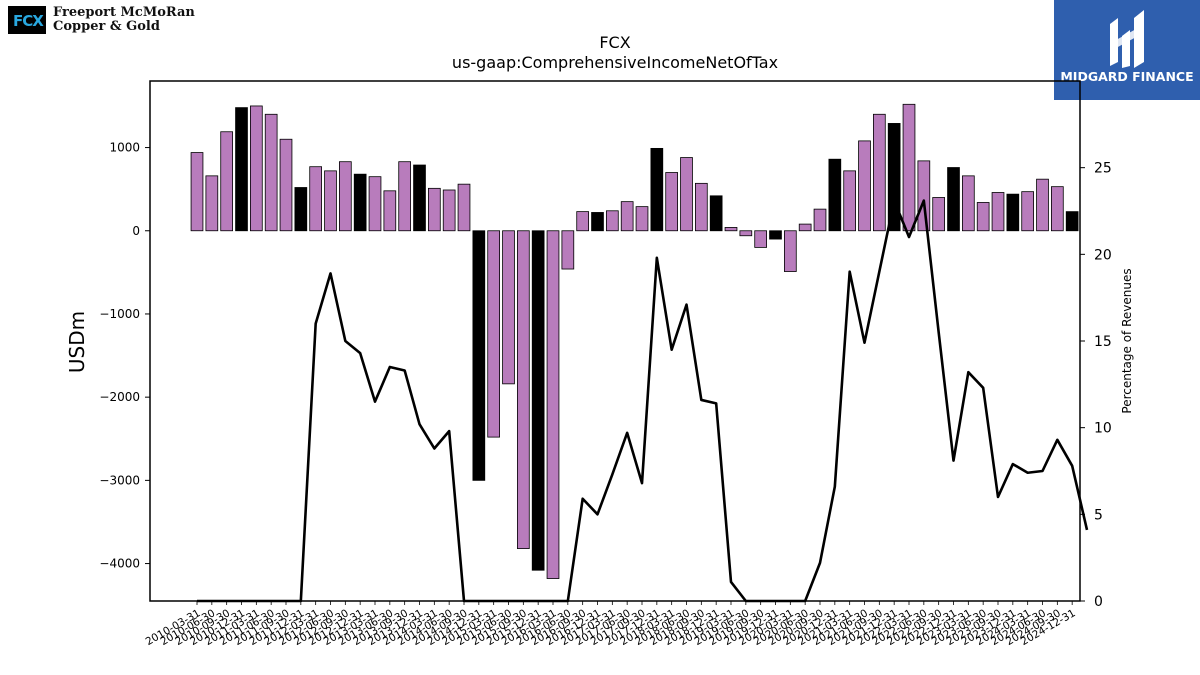  What do you see at coordinates (106, 26) in the screenshot?
I see `logo-line-2: Copper & Gold` at bounding box center [106, 26].